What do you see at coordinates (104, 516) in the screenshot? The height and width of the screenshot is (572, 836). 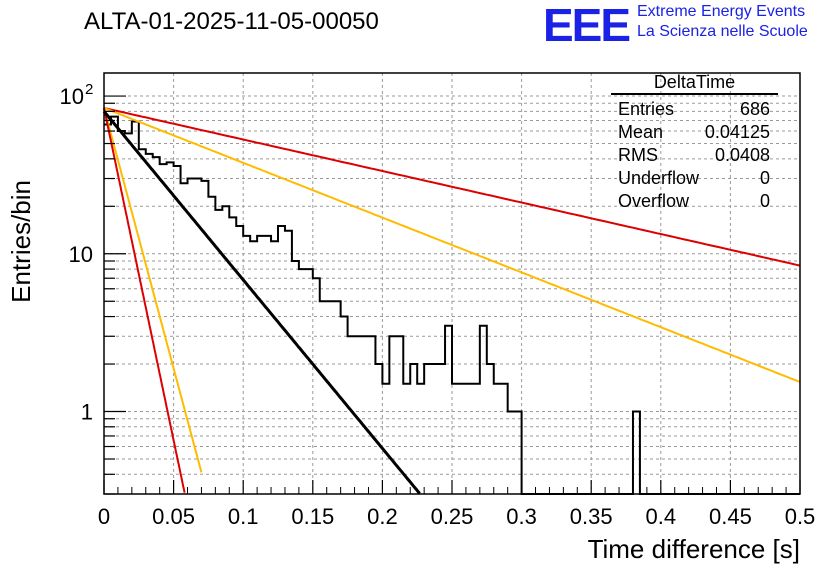 I see `x-tick-label: 0` at bounding box center [104, 516].